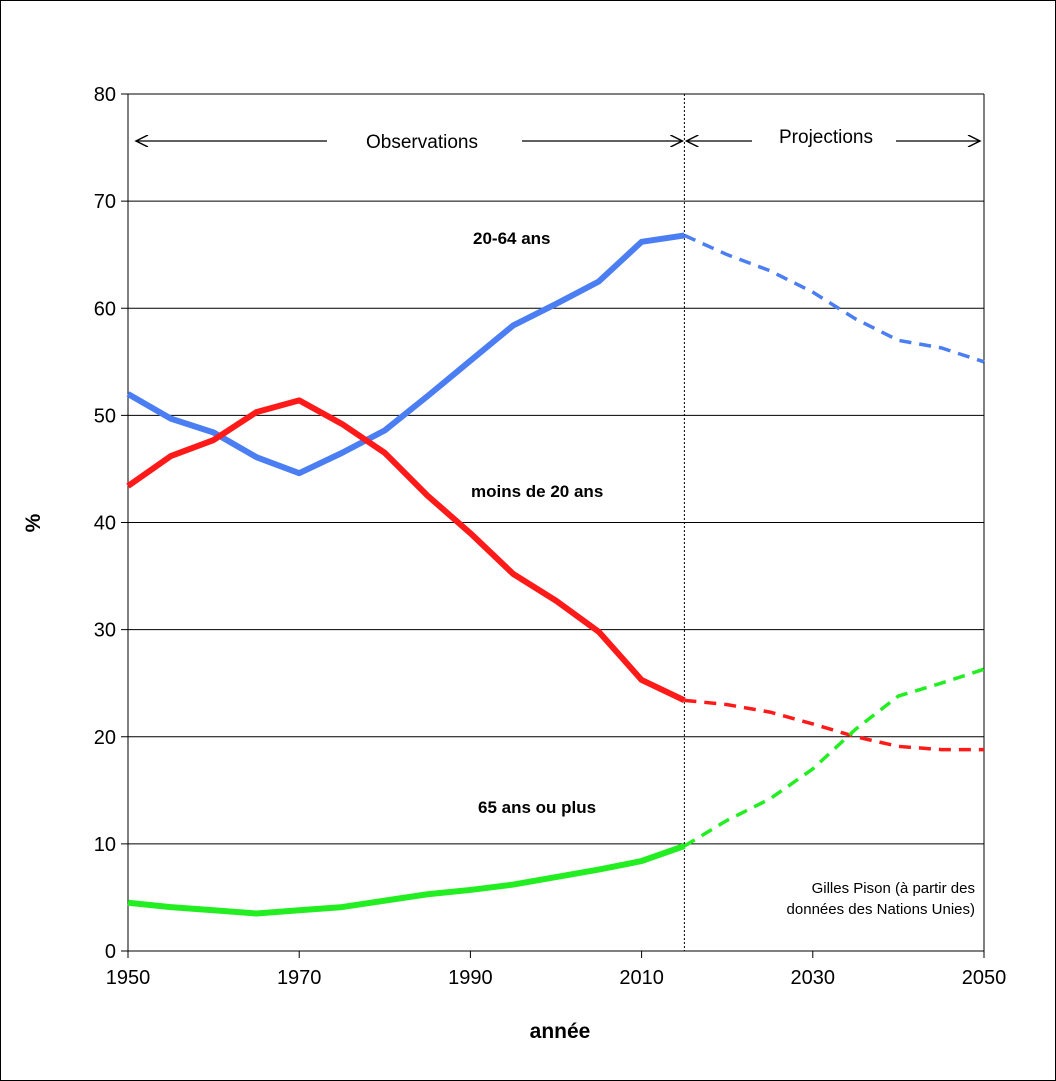 Image resolution: width=1056 pixels, height=1081 pixels. Describe the element at coordinates (105, 631) in the screenshot. I see `y-tick-label: 30` at that location.